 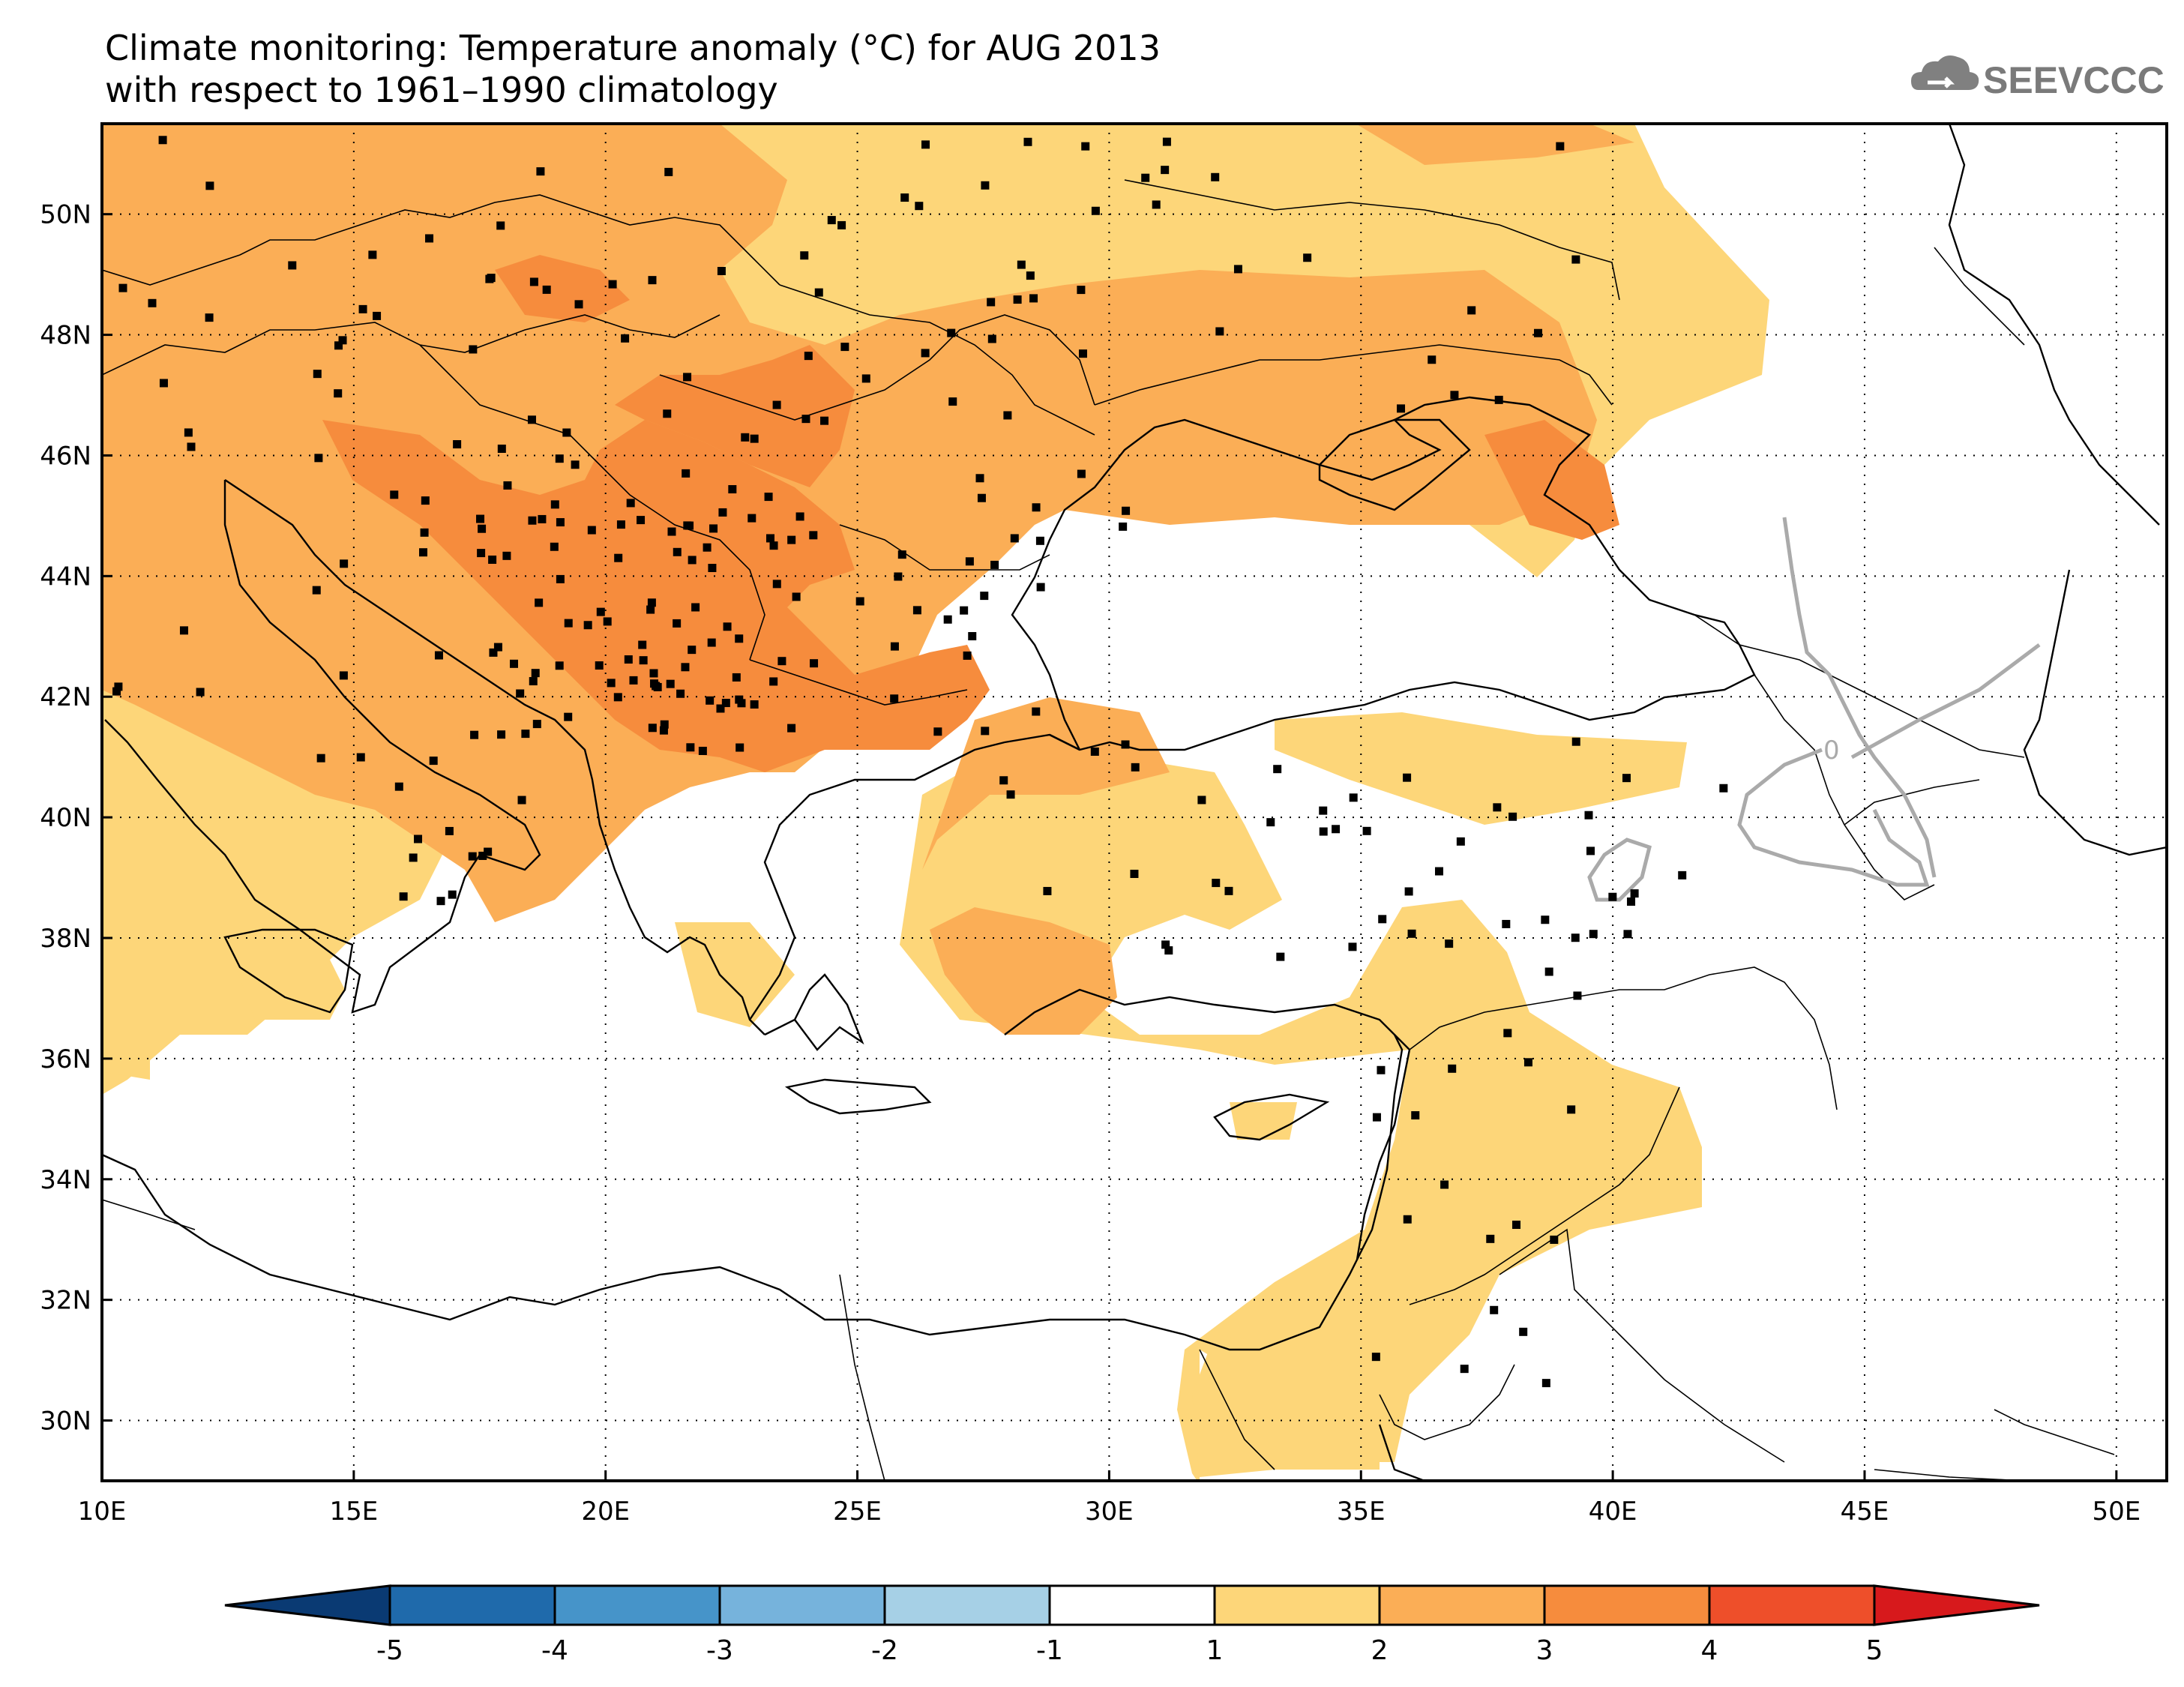 What do you see at coordinates (65, 1301) in the screenshot?
I see `lat-tick-label: 32N` at bounding box center [65, 1301].